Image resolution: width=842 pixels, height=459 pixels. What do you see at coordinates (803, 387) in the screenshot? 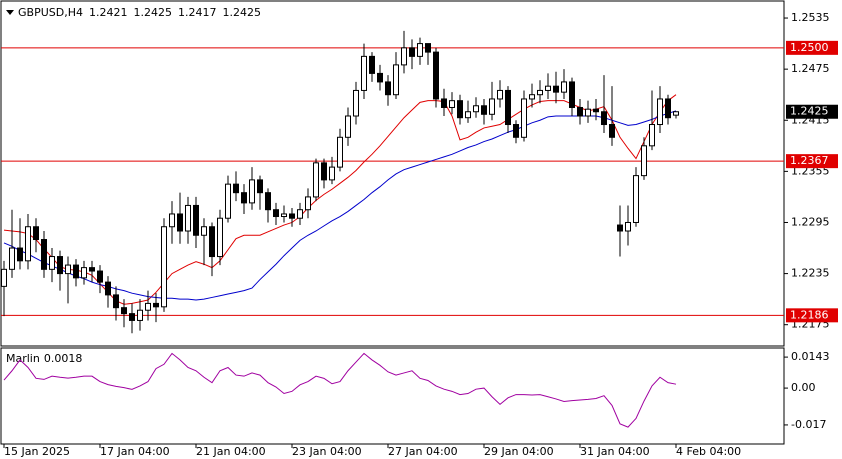
I see `y-tick-label: 0.00` at bounding box center [803, 387].